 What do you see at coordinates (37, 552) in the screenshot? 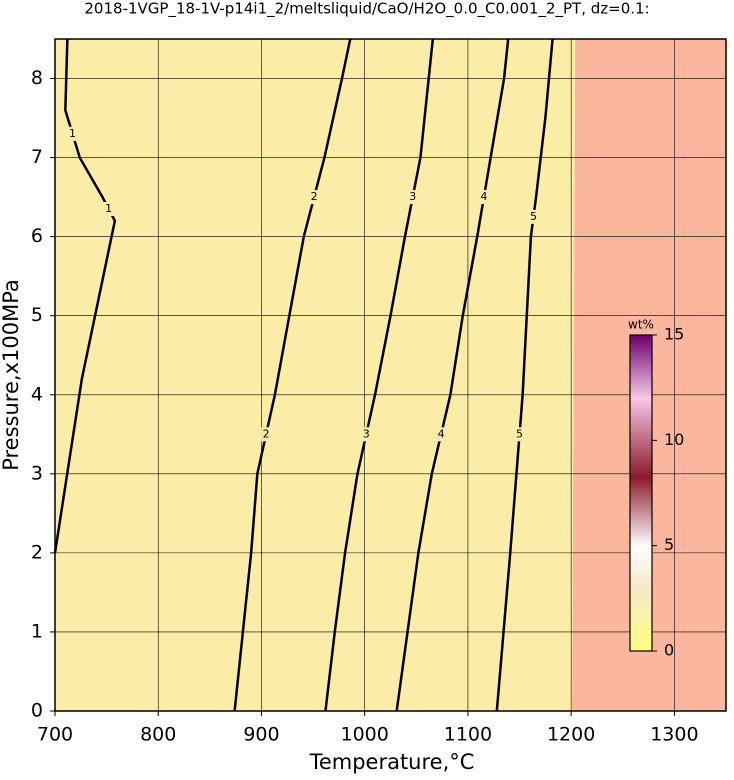
I see `y-tick-label: 2` at bounding box center [37, 552].